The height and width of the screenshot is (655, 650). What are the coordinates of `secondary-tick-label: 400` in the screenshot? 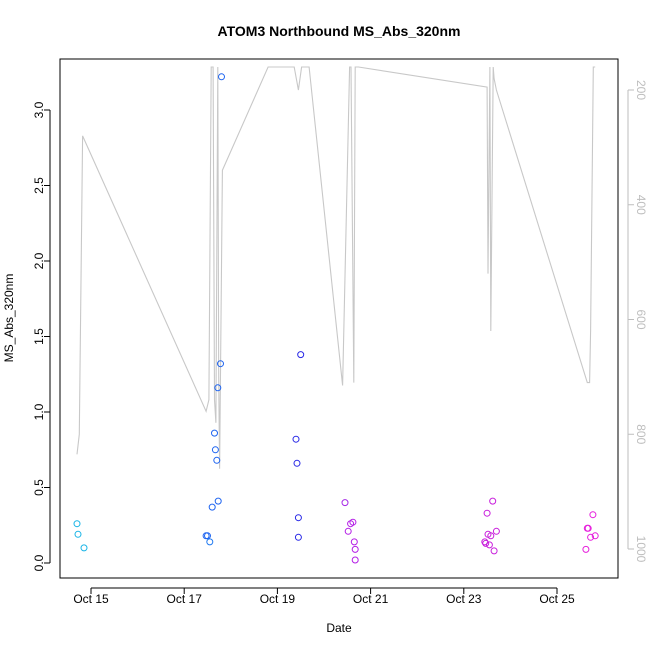 It's located at (641, 205).